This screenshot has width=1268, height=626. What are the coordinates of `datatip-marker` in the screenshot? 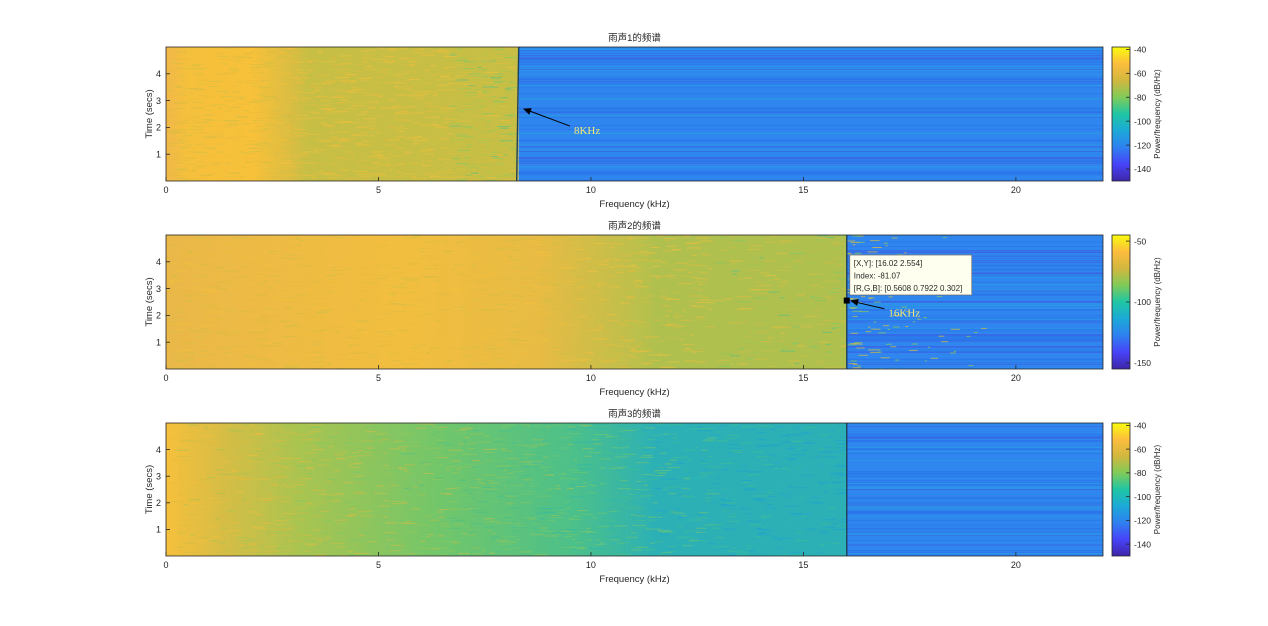 It's located at (846, 300).